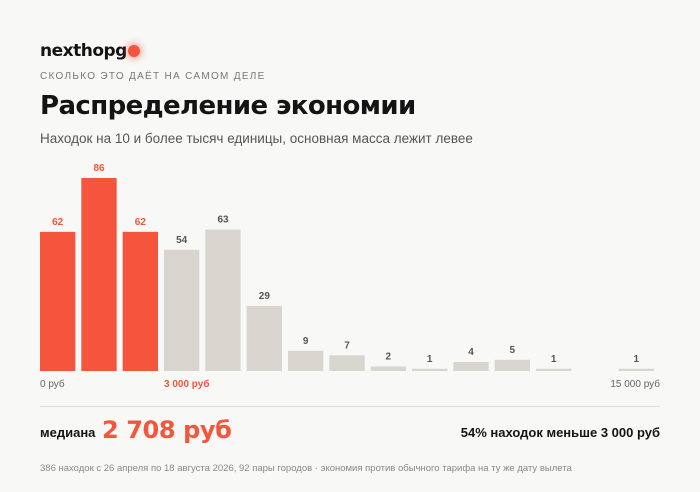 The width and height of the screenshot is (700, 492). Describe the element at coordinates (133, 51) in the screenshot. I see `brand-dot-icon` at that location.